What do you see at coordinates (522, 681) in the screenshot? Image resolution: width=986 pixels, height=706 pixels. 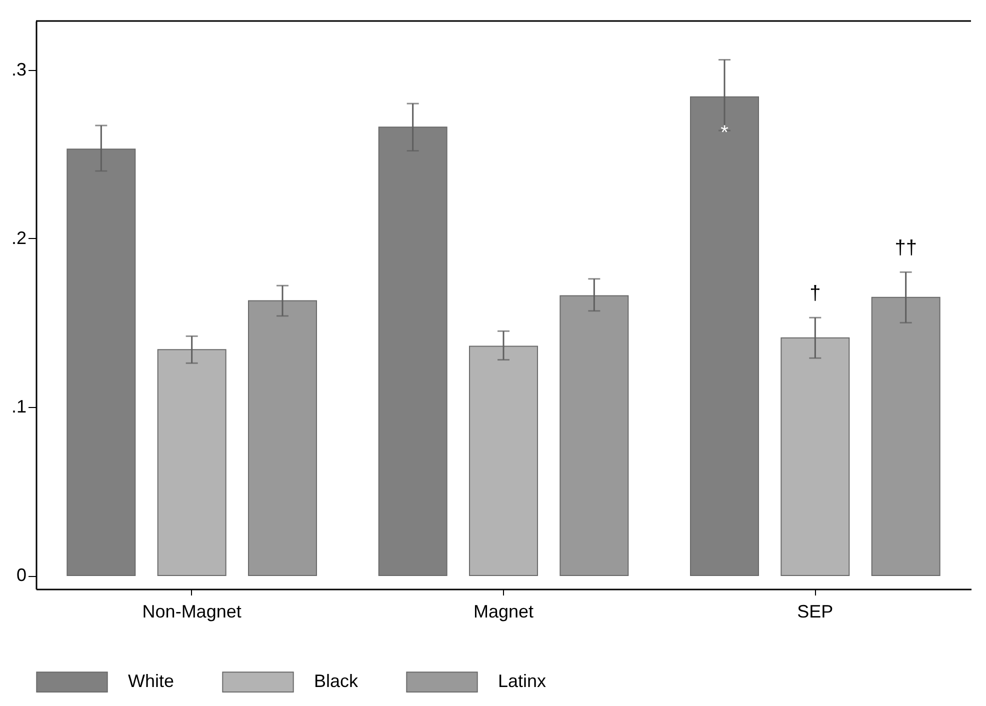 I see `legend-label: Latinx` at bounding box center [522, 681].